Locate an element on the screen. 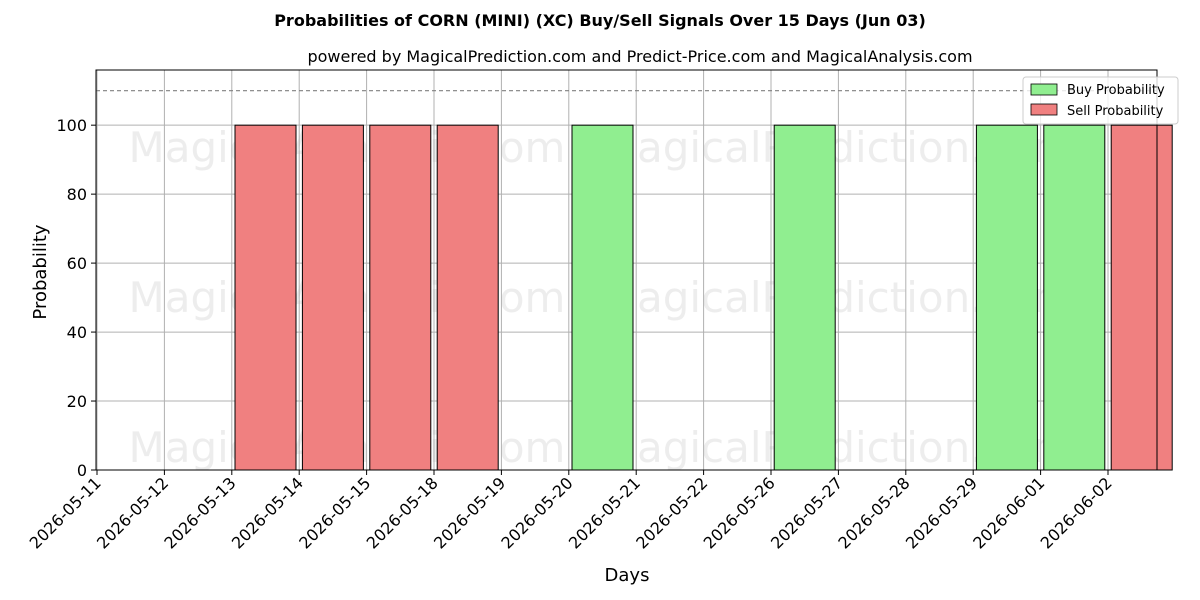 This screenshot has width=1200, height=600. y-tick-label: 100 is located at coordinates (71, 125).